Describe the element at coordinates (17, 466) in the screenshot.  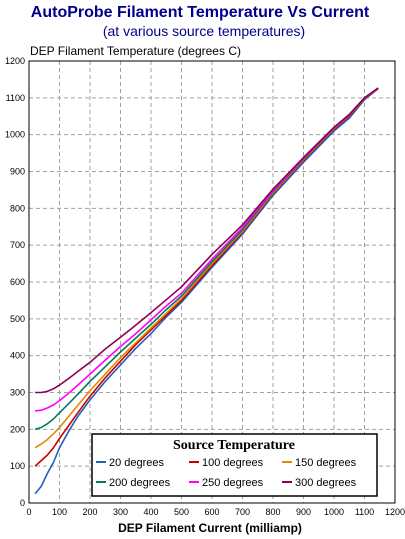
I see `y-tick-label: 100` at that location.